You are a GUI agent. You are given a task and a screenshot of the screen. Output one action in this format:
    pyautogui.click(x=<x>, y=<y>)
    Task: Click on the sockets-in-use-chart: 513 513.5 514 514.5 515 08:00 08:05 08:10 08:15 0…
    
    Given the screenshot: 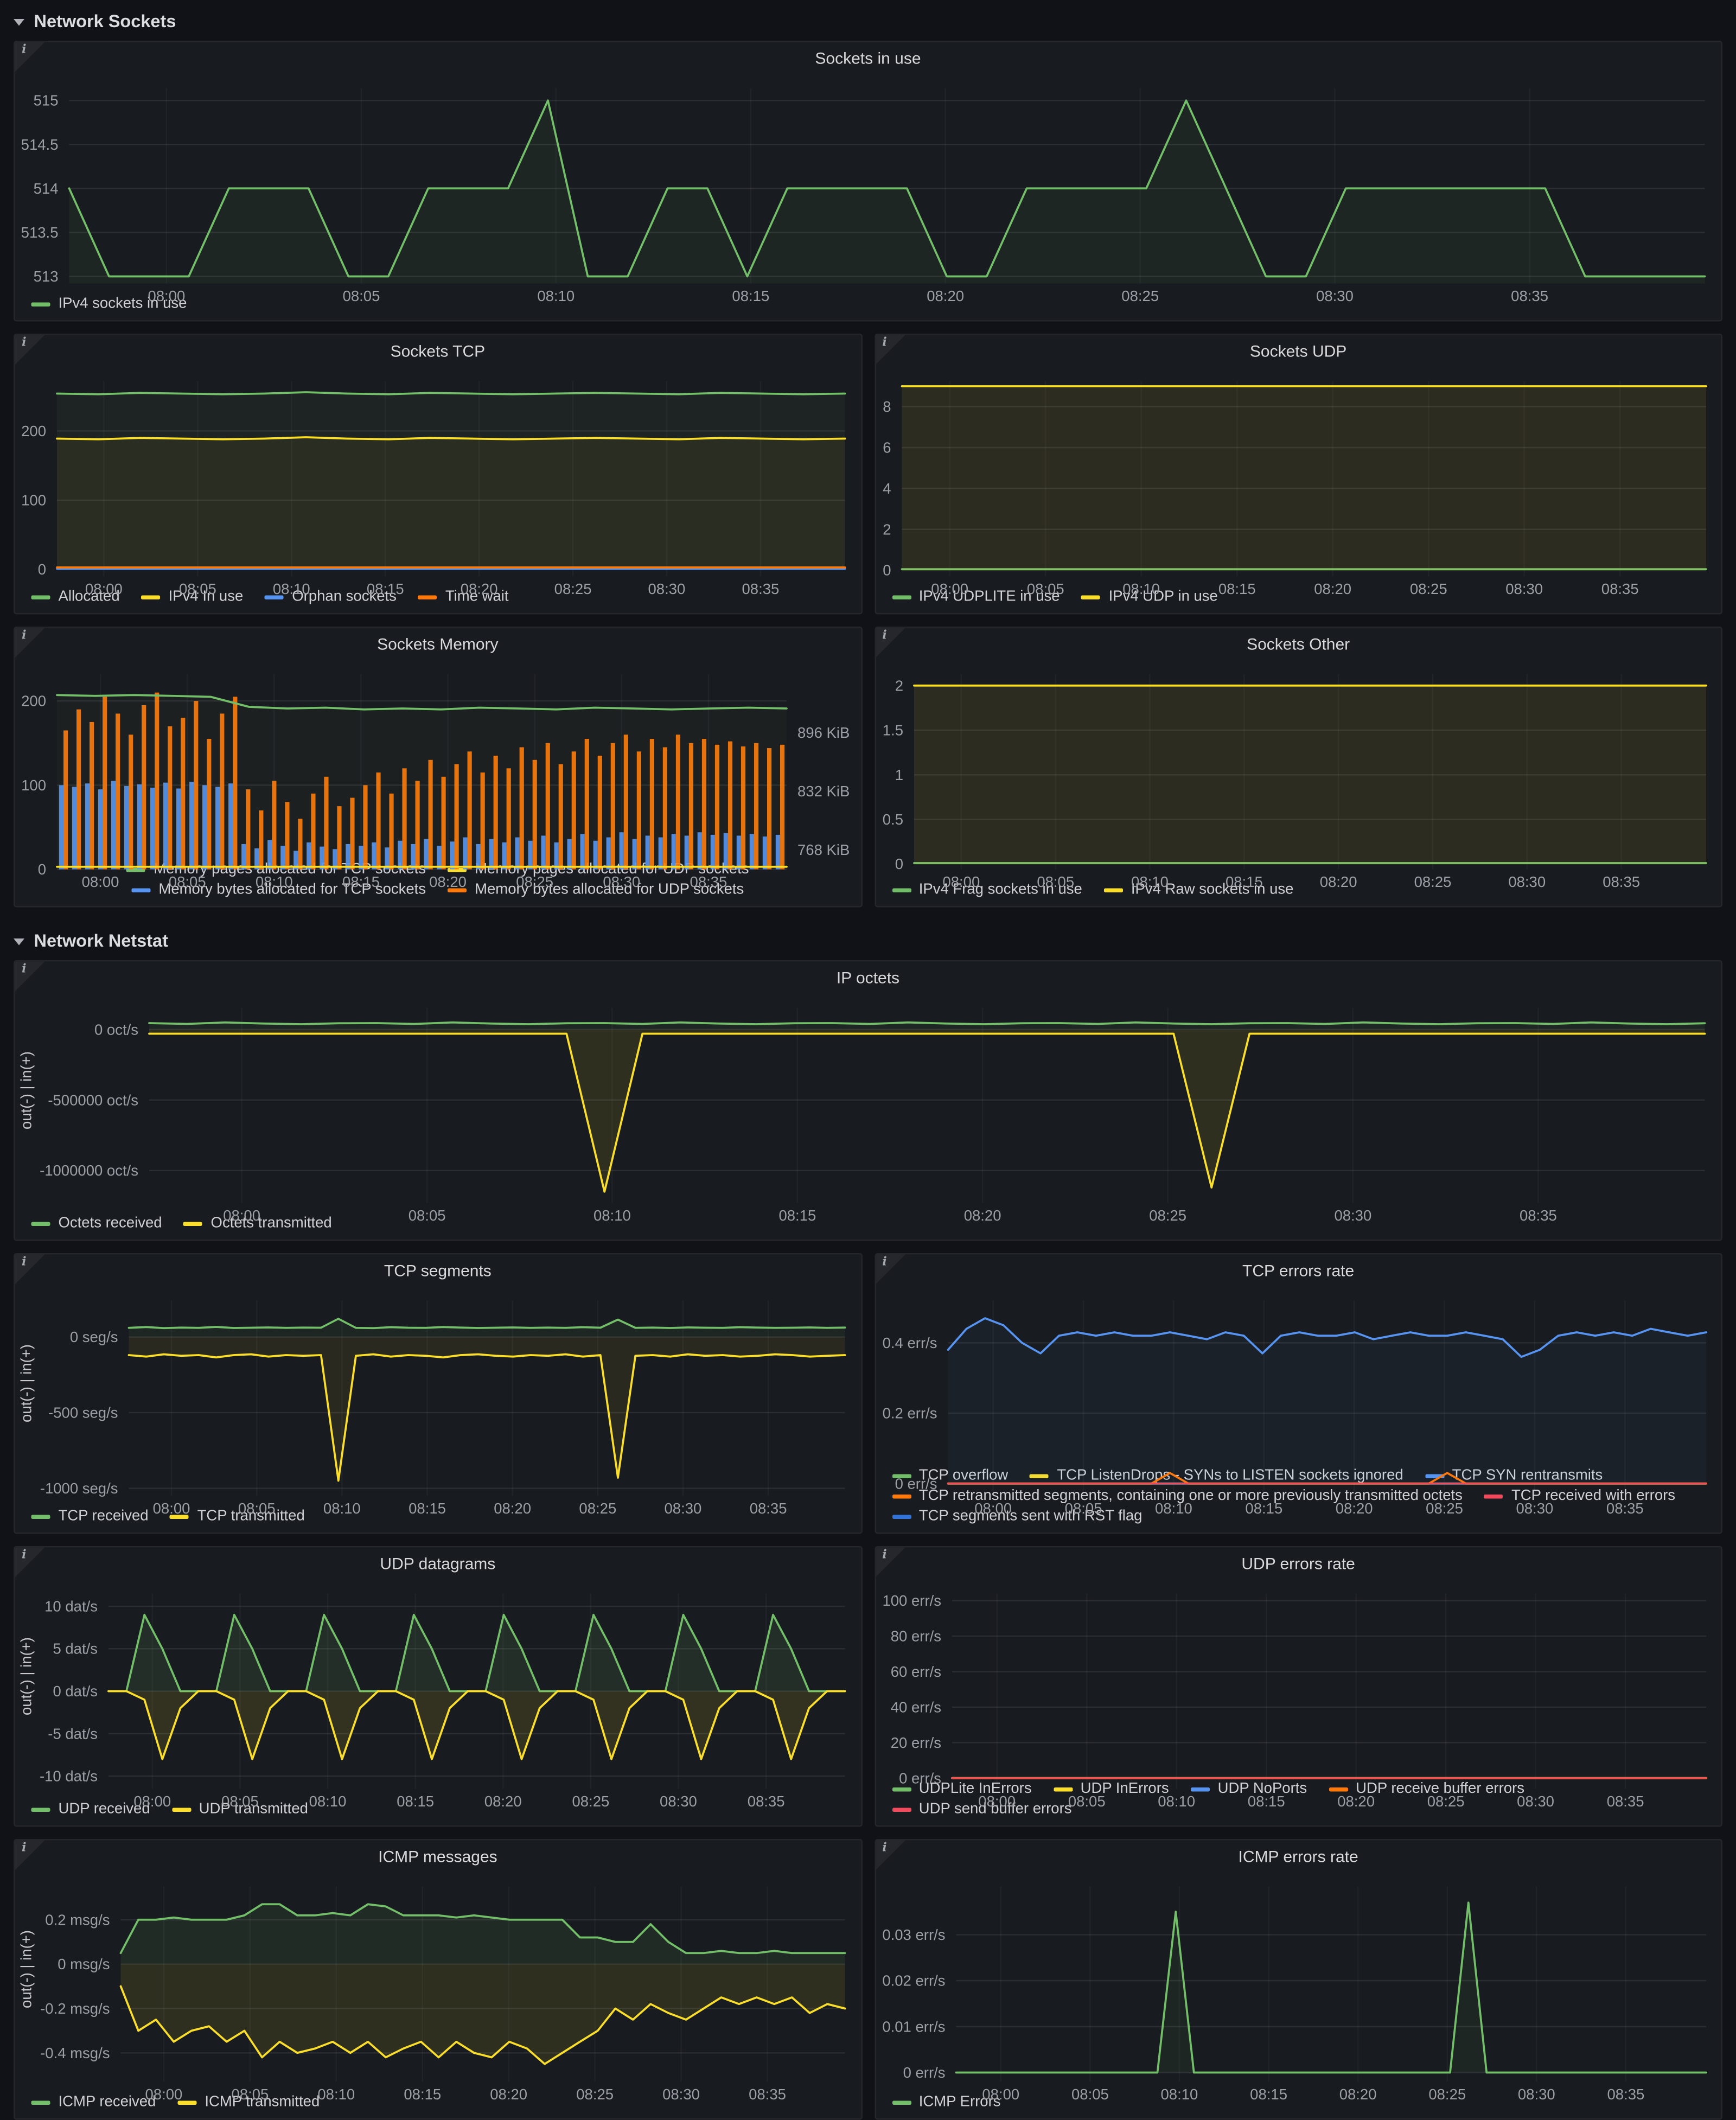 What is the action you would take?
    pyautogui.click(x=868, y=189)
    